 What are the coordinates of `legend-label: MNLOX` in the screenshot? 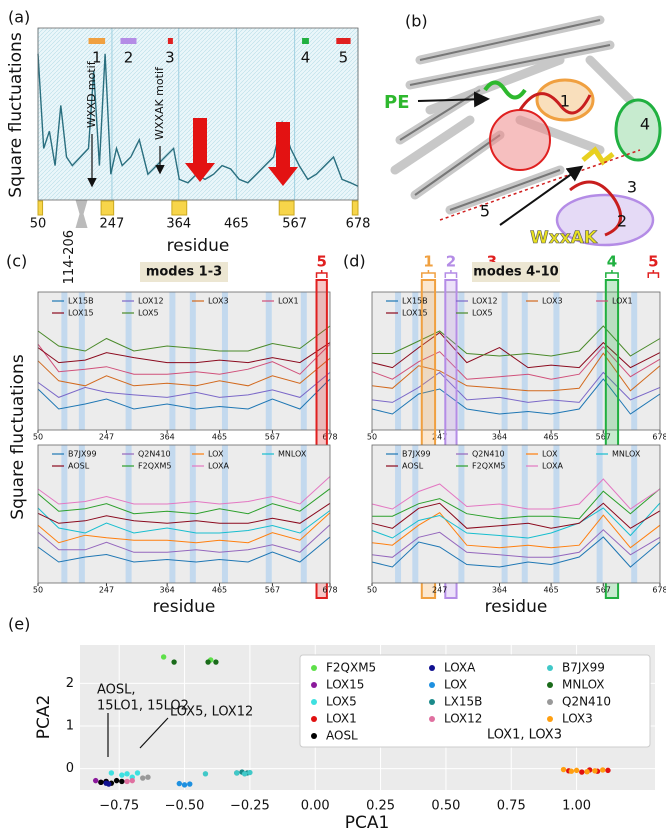 It's located at (626, 454).